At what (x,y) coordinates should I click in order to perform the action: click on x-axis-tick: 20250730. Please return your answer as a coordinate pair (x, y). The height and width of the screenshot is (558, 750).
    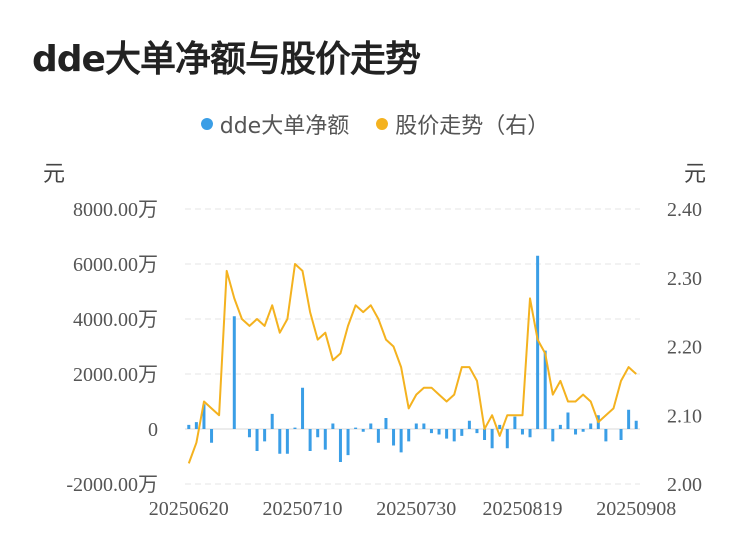
    Looking at the image, I should click on (416, 509).